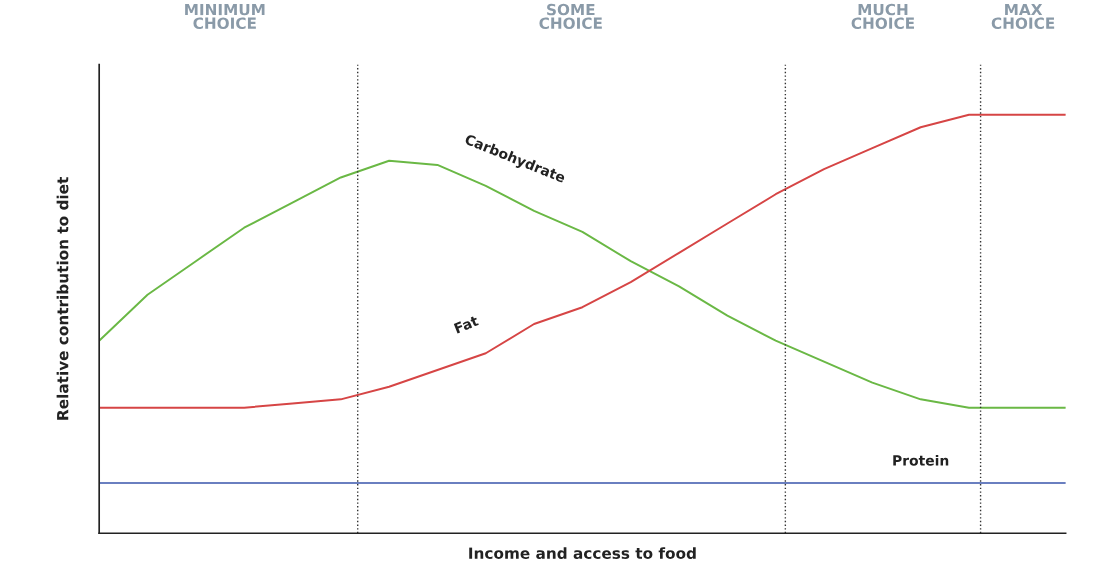  I want to click on text: MUCH CHOICE, so click(883, 16).